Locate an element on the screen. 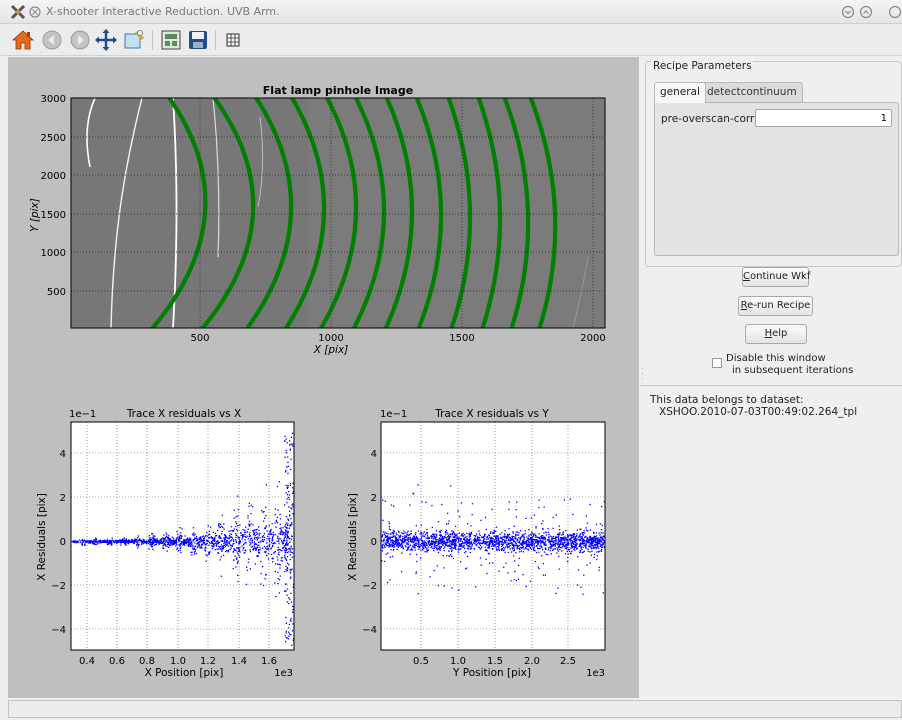 The image size is (902, 720). pre-overscan-corr-input is located at coordinates (823, 118).